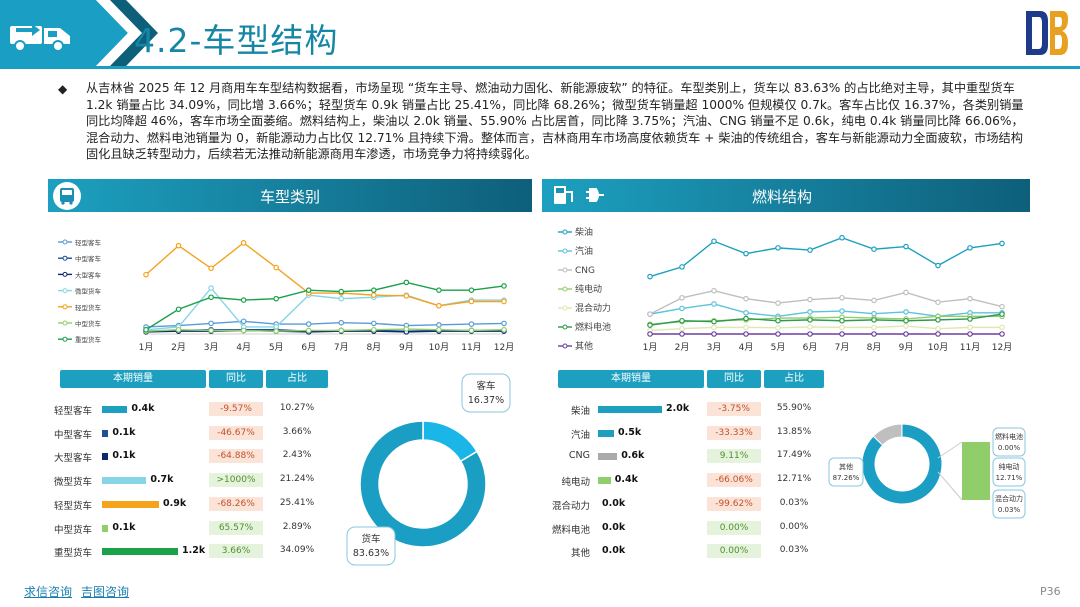 The height and width of the screenshot is (607, 1080). Describe the element at coordinates (938, 347) in the screenshot. I see `x-tick-label: 10月` at that location.